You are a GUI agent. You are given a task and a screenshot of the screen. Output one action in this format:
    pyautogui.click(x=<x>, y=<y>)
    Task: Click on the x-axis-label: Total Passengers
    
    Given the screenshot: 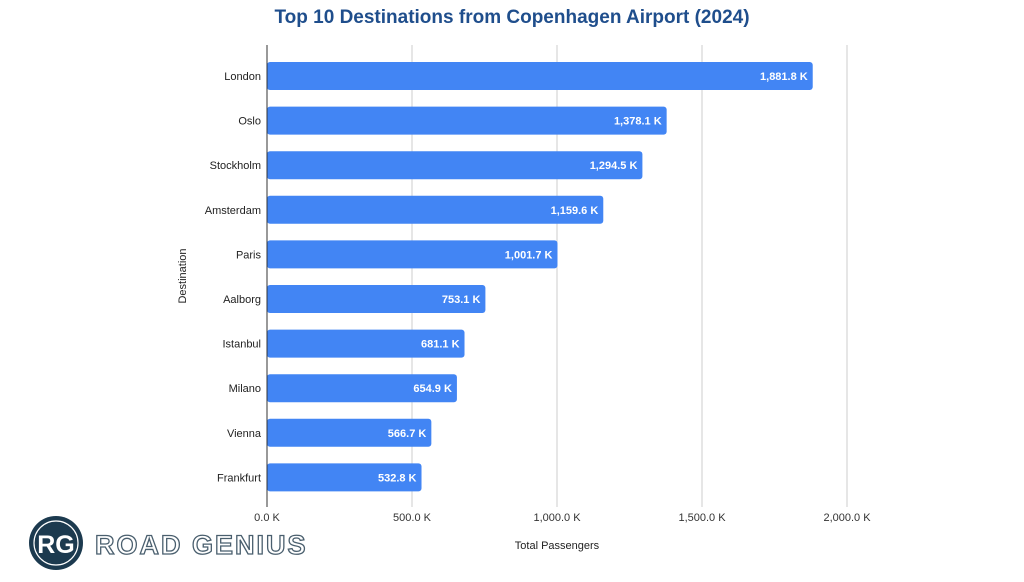 What is the action you would take?
    pyautogui.click(x=557, y=546)
    